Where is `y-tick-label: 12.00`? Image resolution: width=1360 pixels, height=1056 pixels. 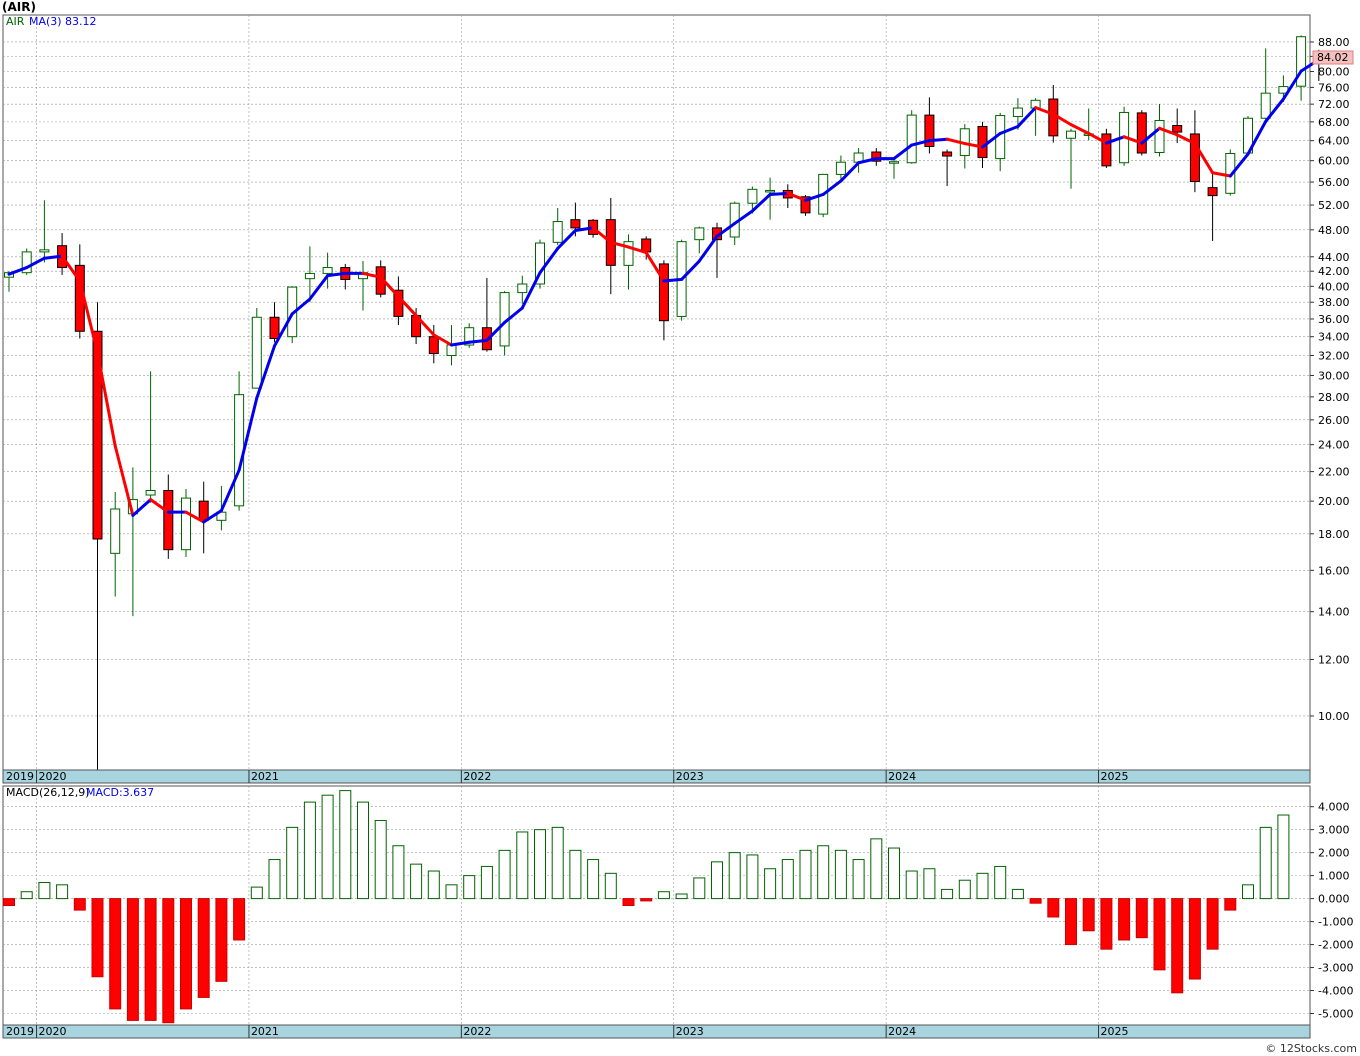
y-tick-label: 12.00 is located at coordinates (1334, 659).